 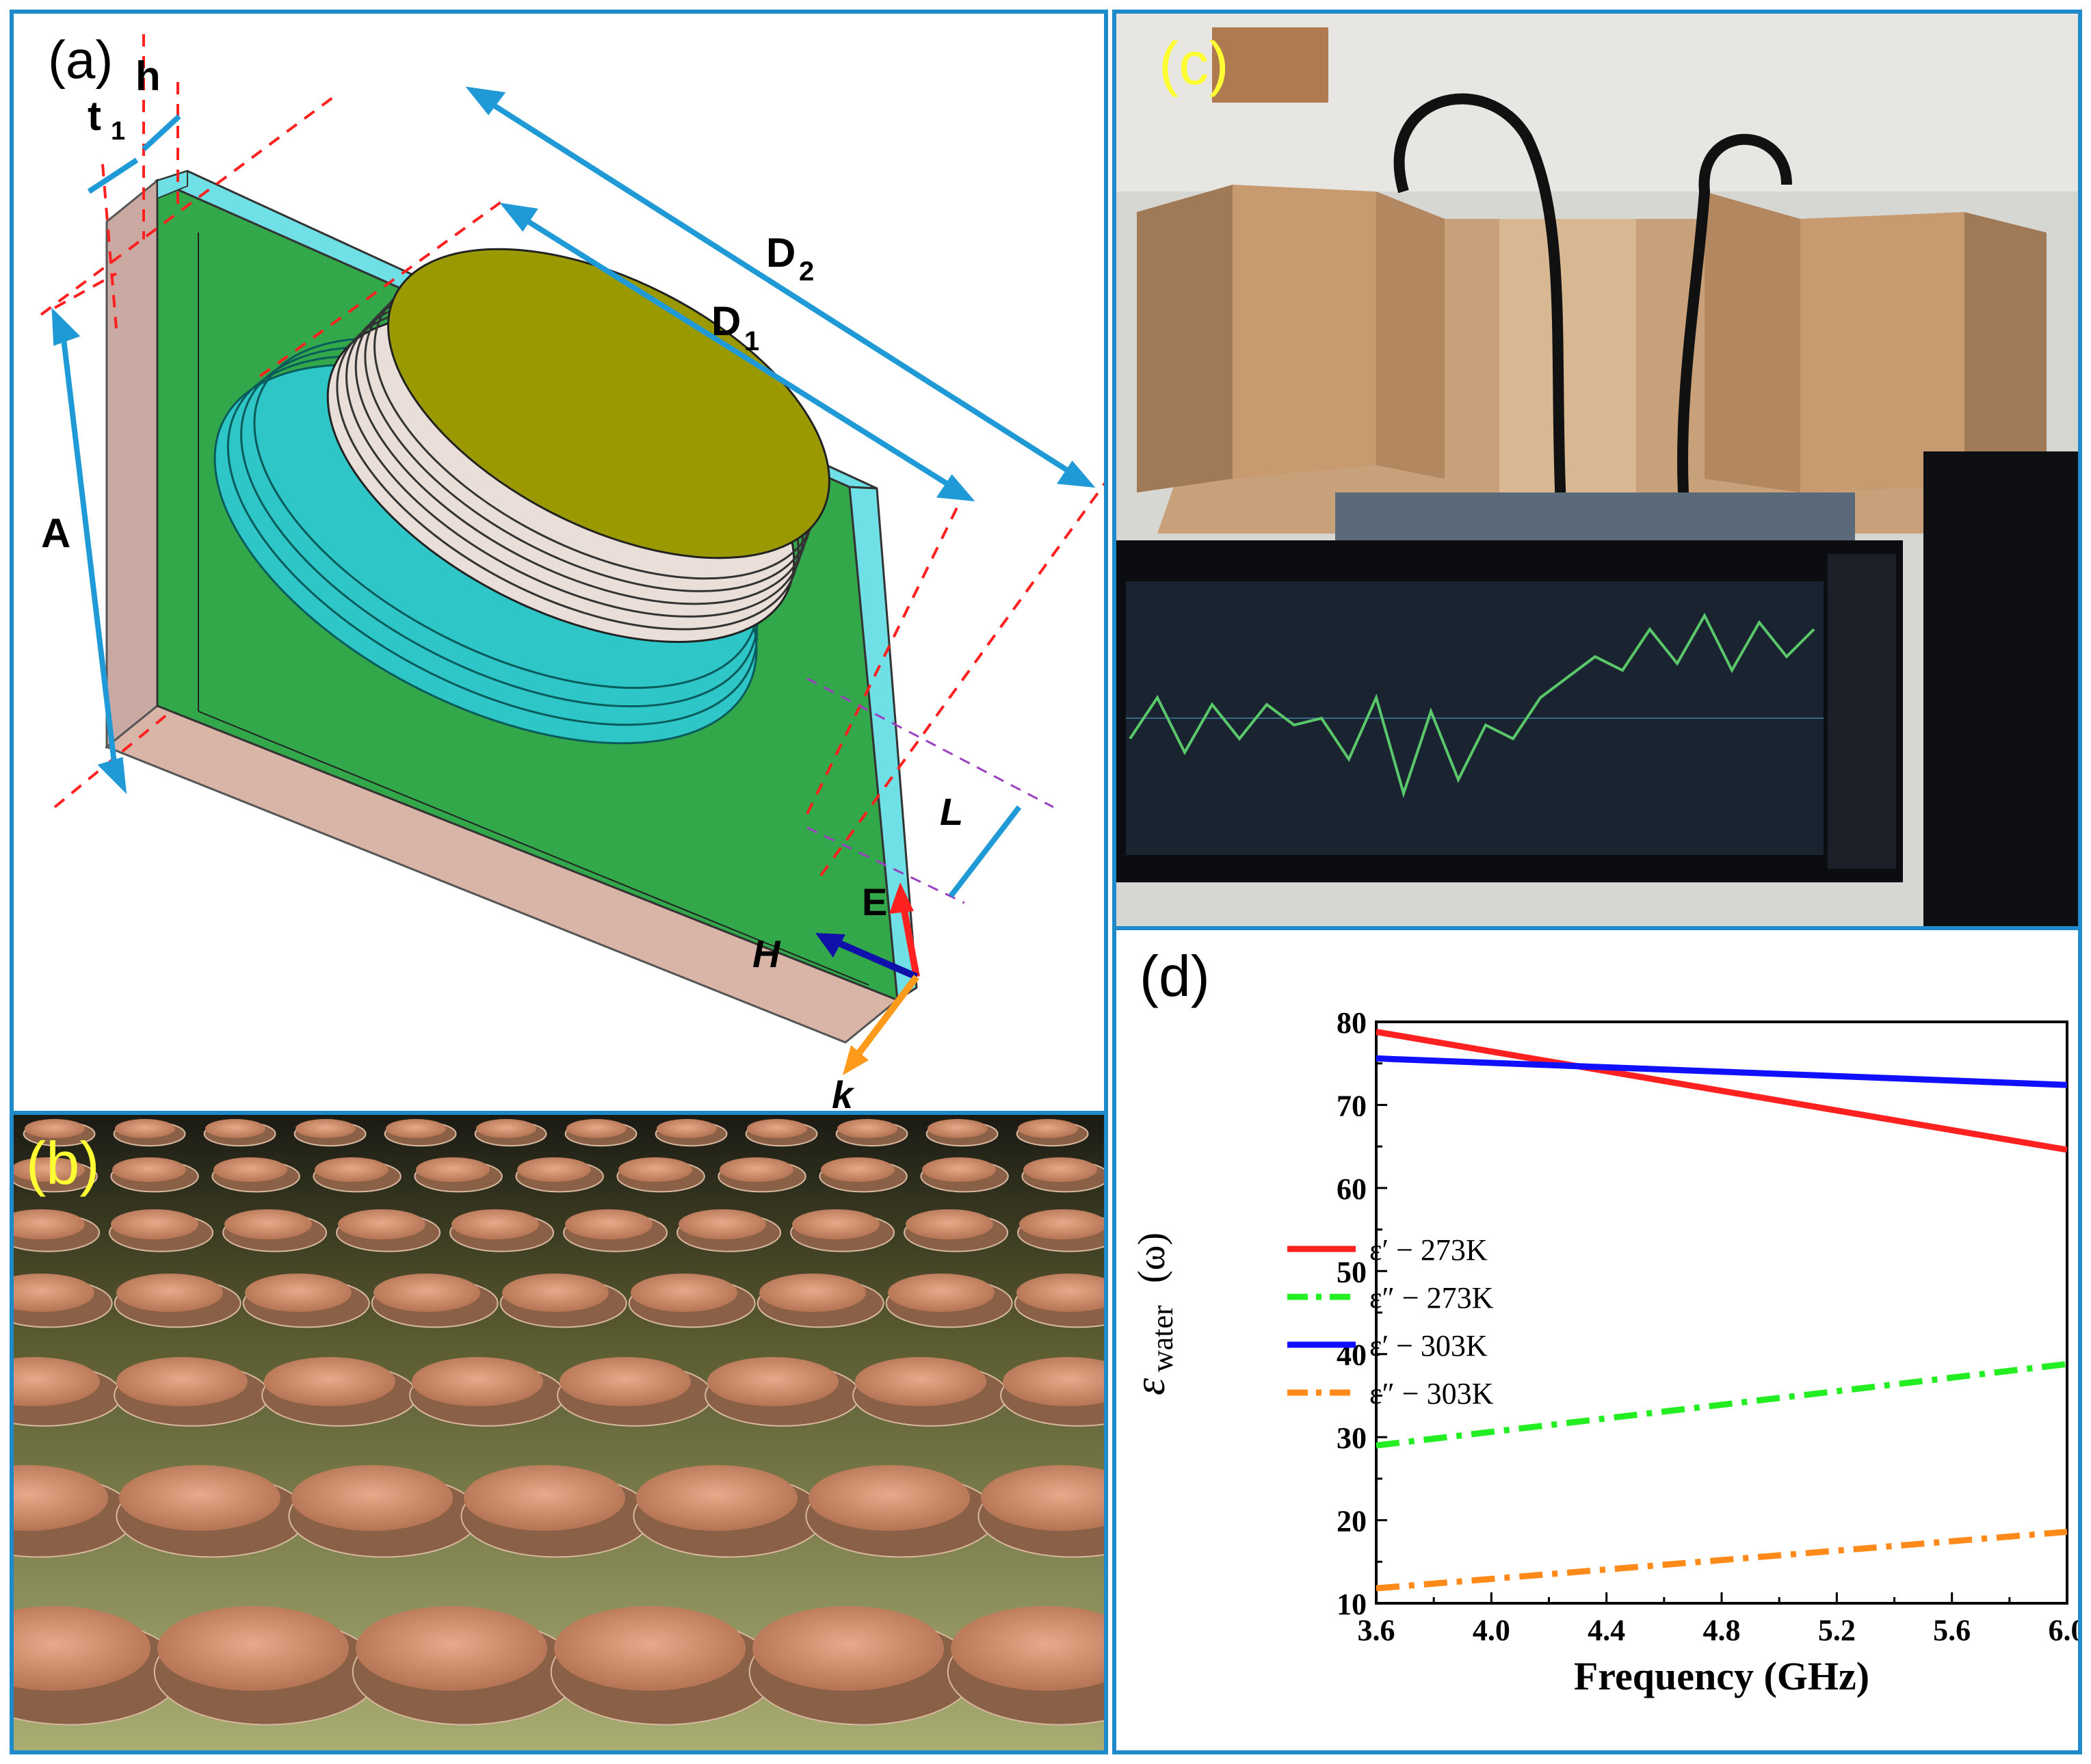 I want to click on legend-label-0: ε′ − 273K, so click(x=1428, y=1250).